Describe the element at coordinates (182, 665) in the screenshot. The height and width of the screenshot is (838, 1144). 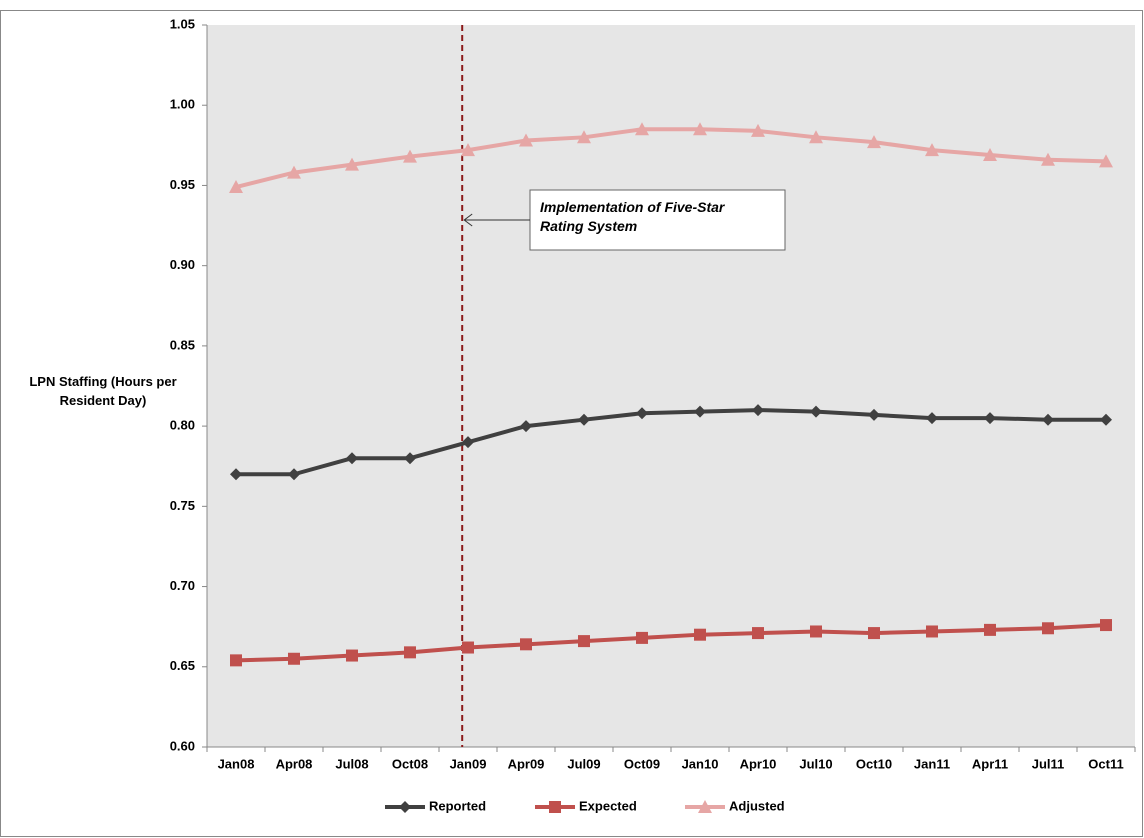
I see `y-tick-label: 0.65` at that location.